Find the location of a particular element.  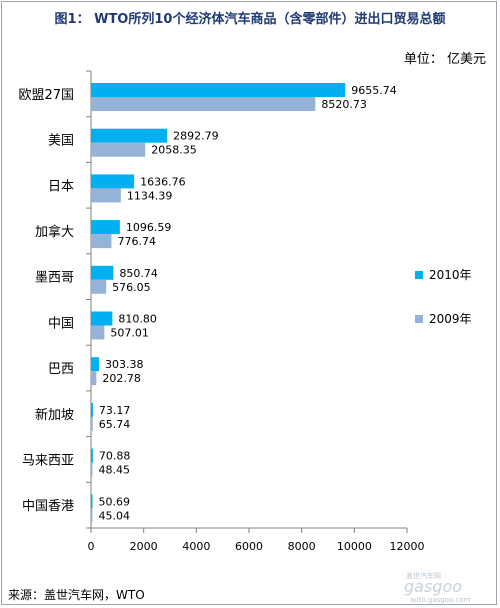

data-label: 2058.35 is located at coordinates (174, 150).